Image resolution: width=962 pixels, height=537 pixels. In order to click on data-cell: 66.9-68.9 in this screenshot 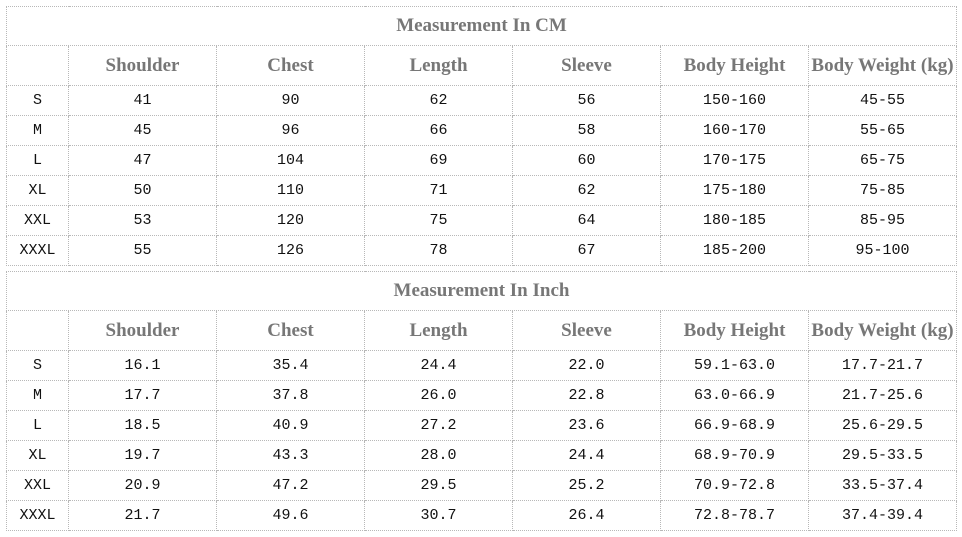, I will do `click(734, 425)`.